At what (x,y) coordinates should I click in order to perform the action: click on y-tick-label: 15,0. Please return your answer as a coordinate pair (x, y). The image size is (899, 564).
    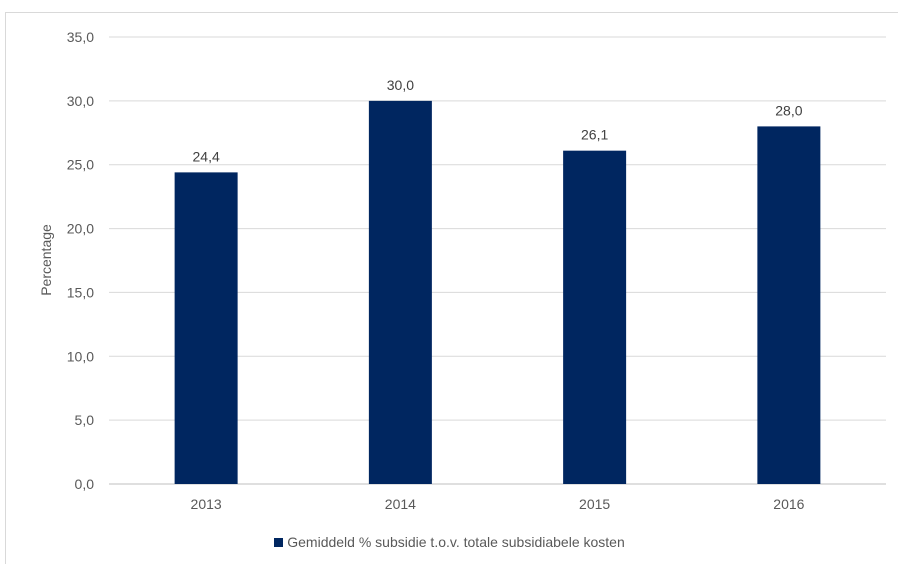
    Looking at the image, I should click on (80, 292).